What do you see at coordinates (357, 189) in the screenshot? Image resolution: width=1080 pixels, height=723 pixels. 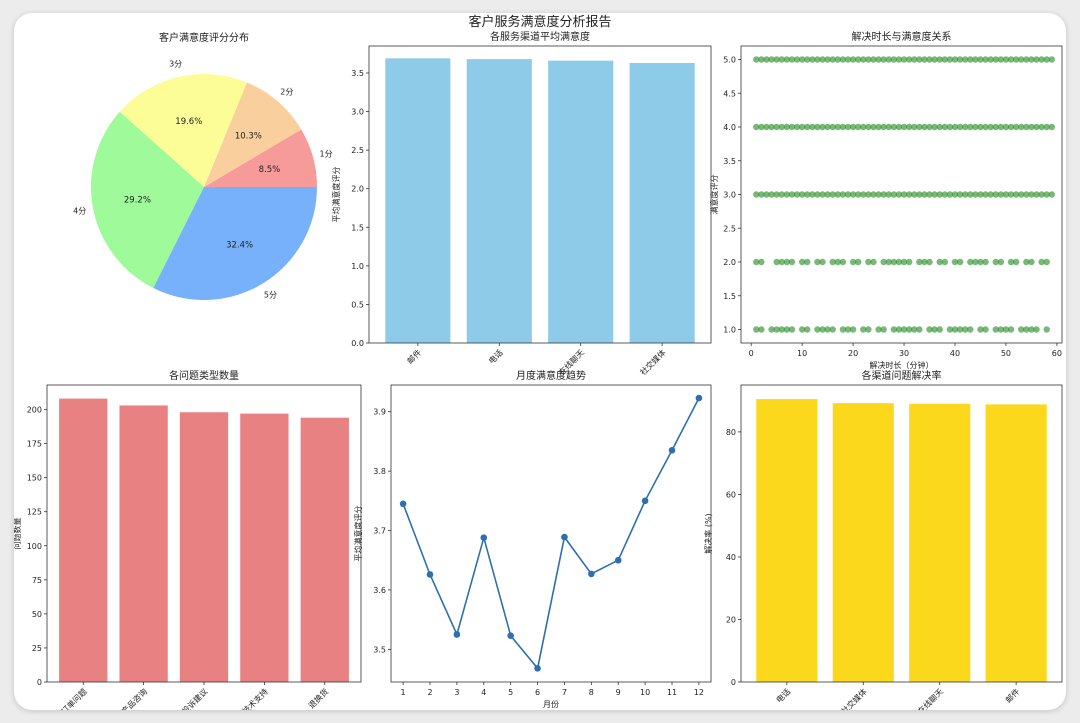 I see `channel-satisfaction-ytick-label: 2.0` at bounding box center [357, 189].